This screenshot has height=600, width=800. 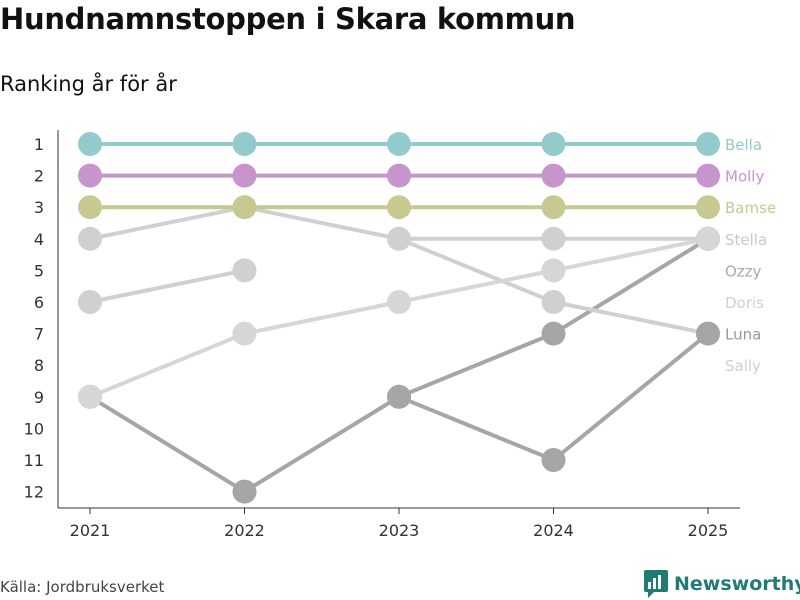 What do you see at coordinates (746, 240) in the screenshot?
I see `series-end-label: Stella` at bounding box center [746, 240].